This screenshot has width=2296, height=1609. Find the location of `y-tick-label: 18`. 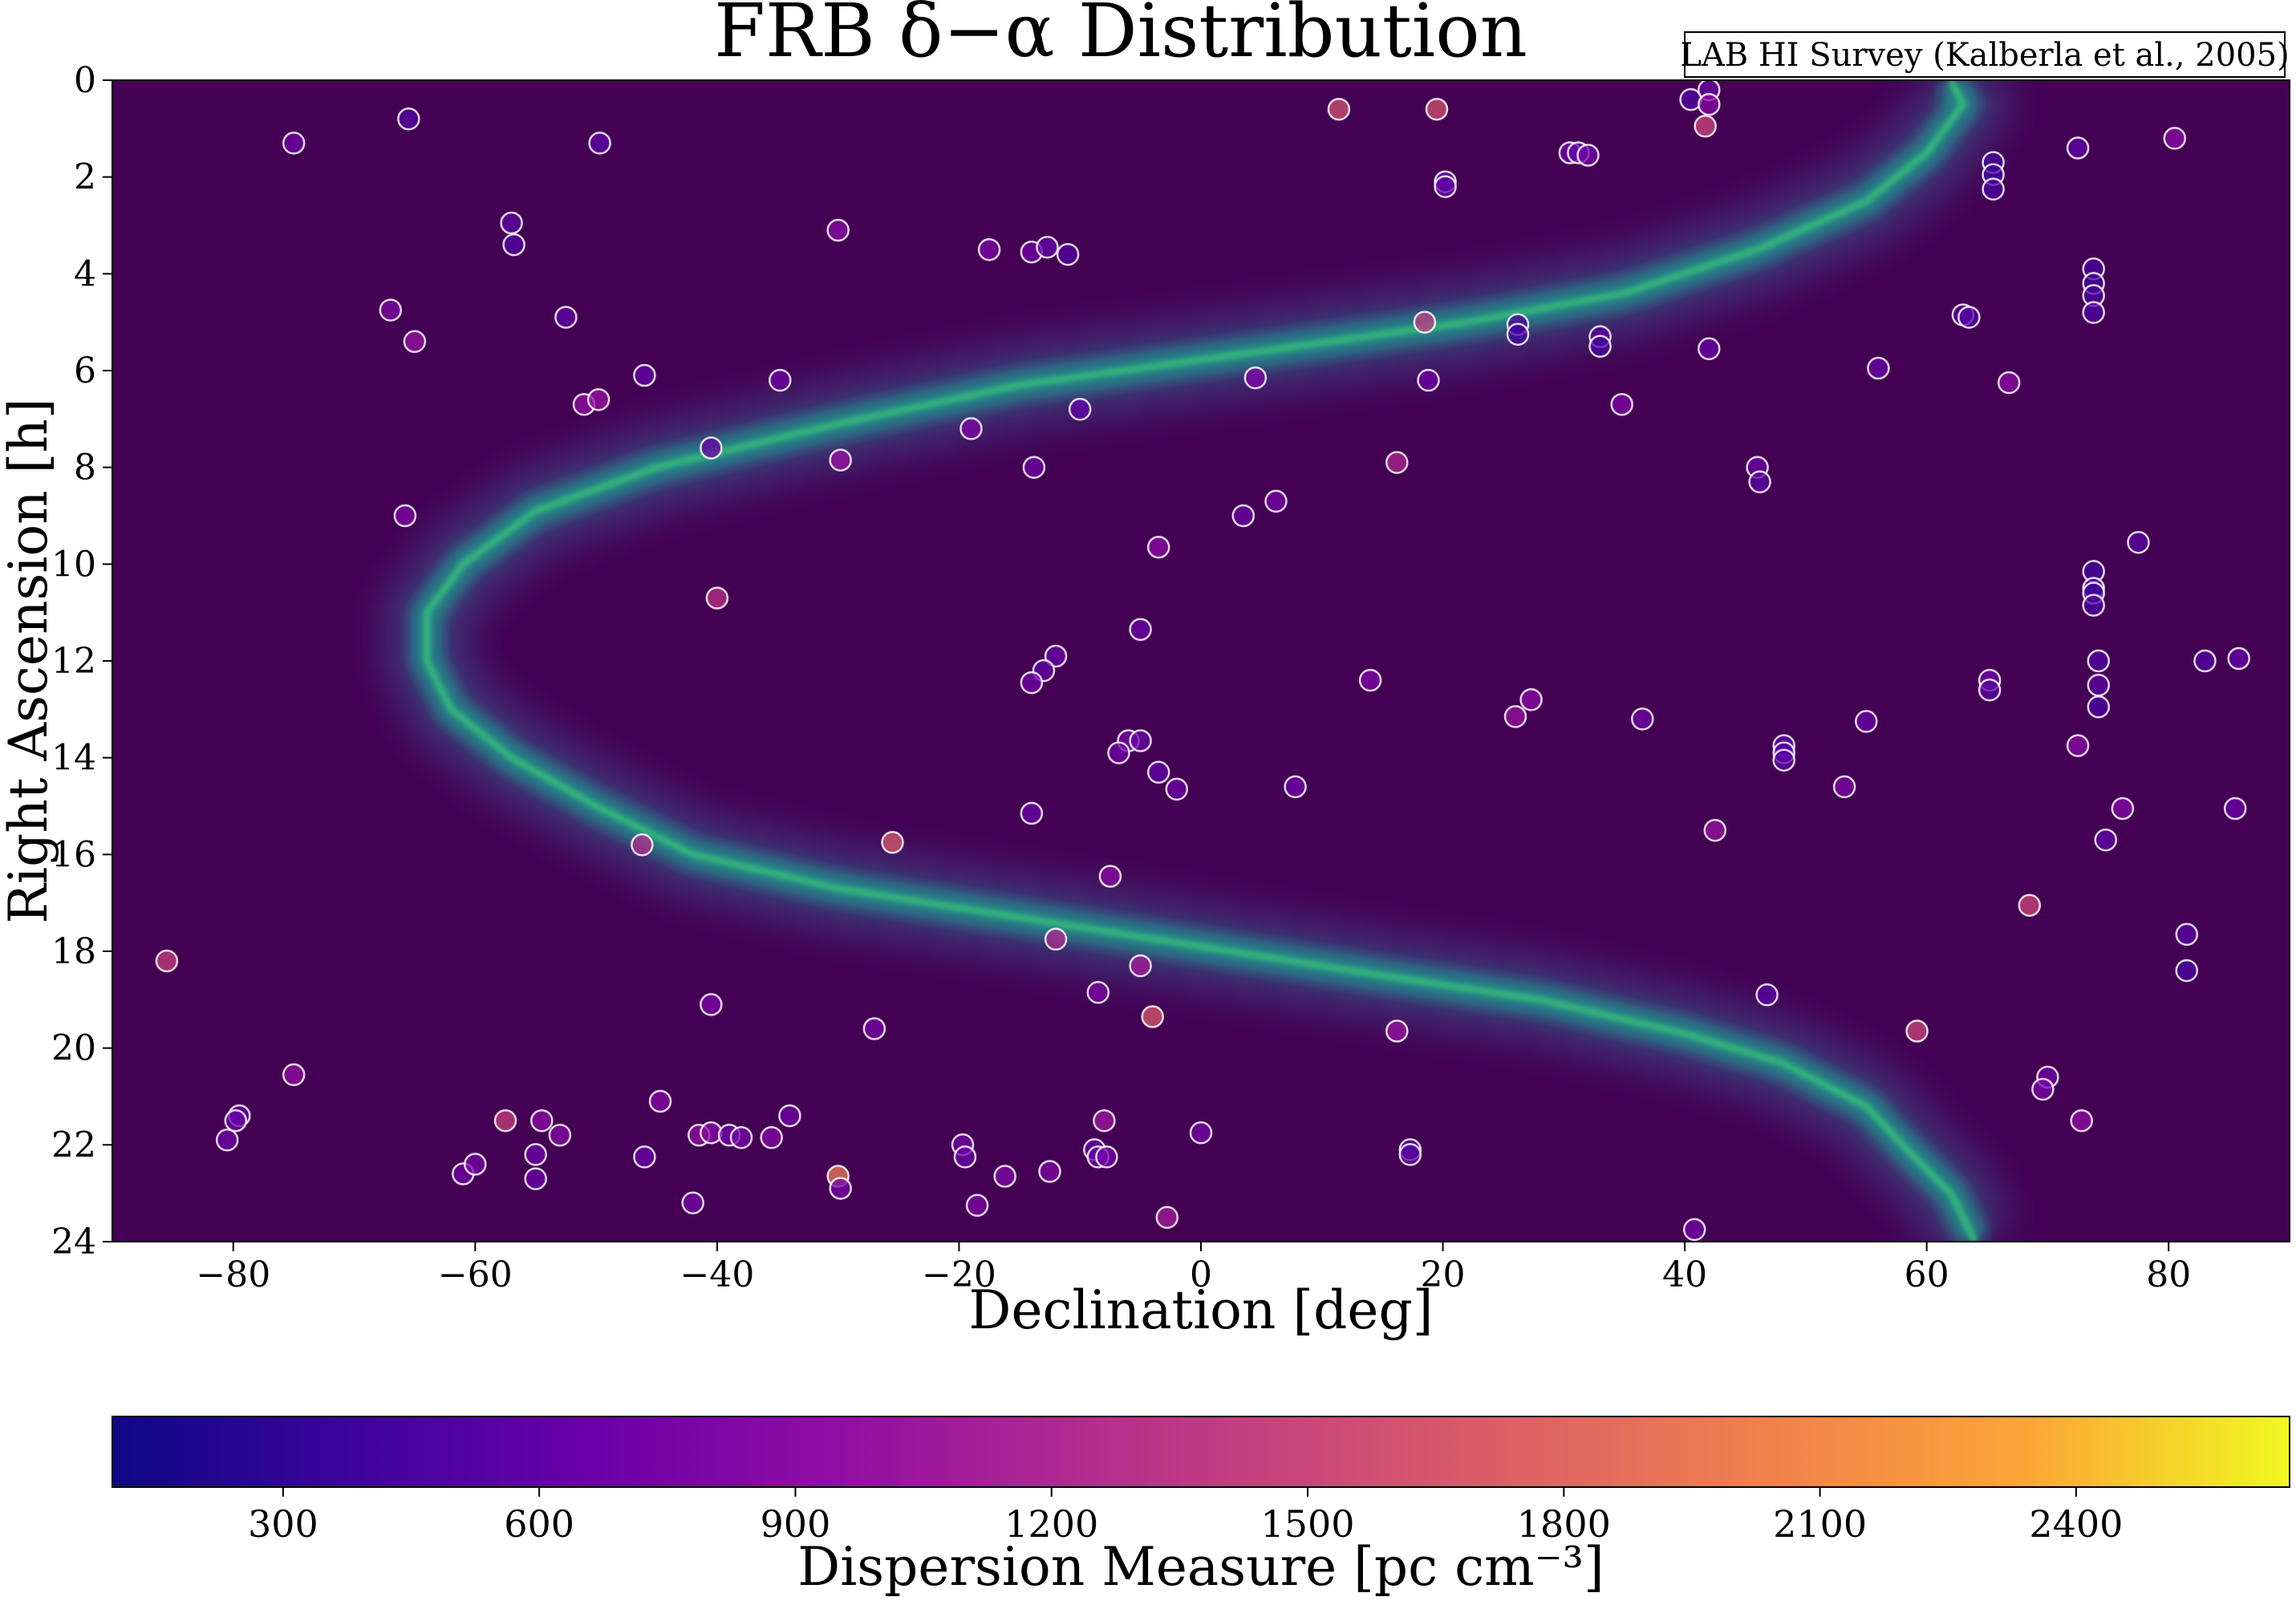

y-tick-label: 18 is located at coordinates (73, 952).